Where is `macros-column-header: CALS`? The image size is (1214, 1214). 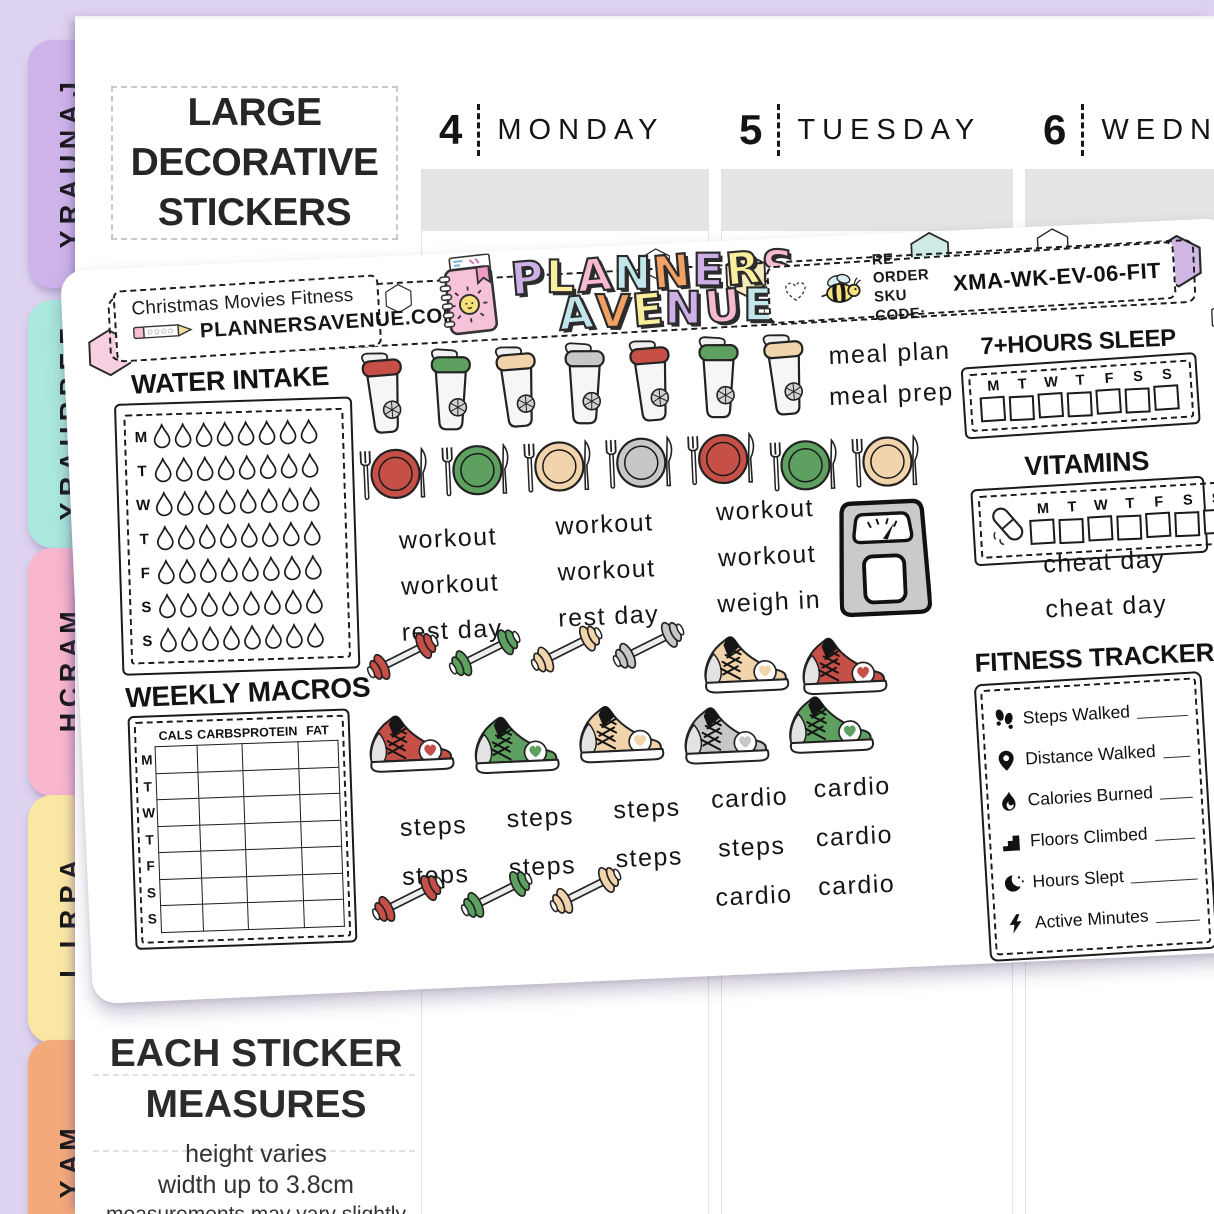
macros-column-header: CALS is located at coordinates (175, 735).